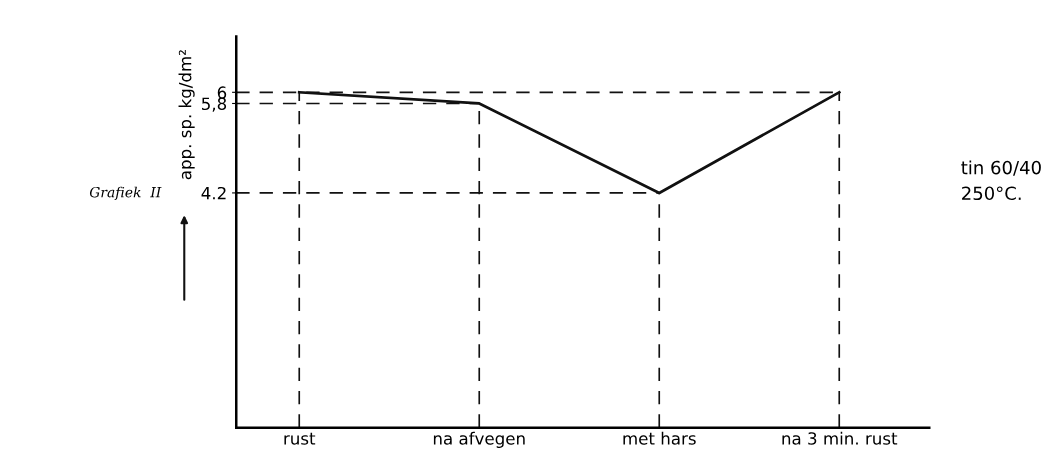  I want to click on text: tin 60/40 250°C., so click(1001, 180).